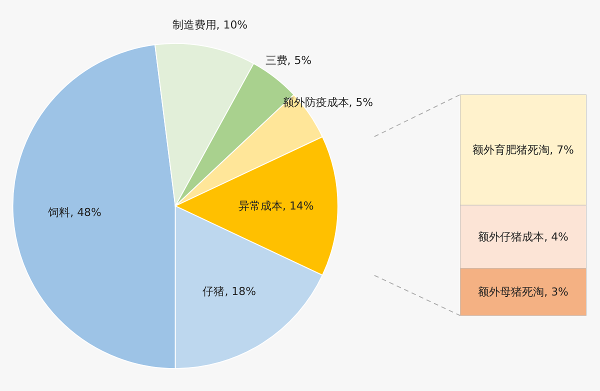 The width and height of the screenshot is (600, 391). What do you see at coordinates (229, 291) in the screenshot?
I see `slice-label: 仔猪, 18%` at bounding box center [229, 291].